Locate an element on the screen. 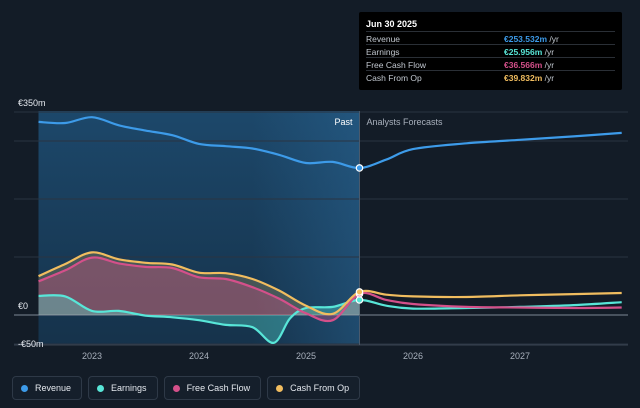 The image size is (640, 408). marker-earnings is located at coordinates (359, 300).